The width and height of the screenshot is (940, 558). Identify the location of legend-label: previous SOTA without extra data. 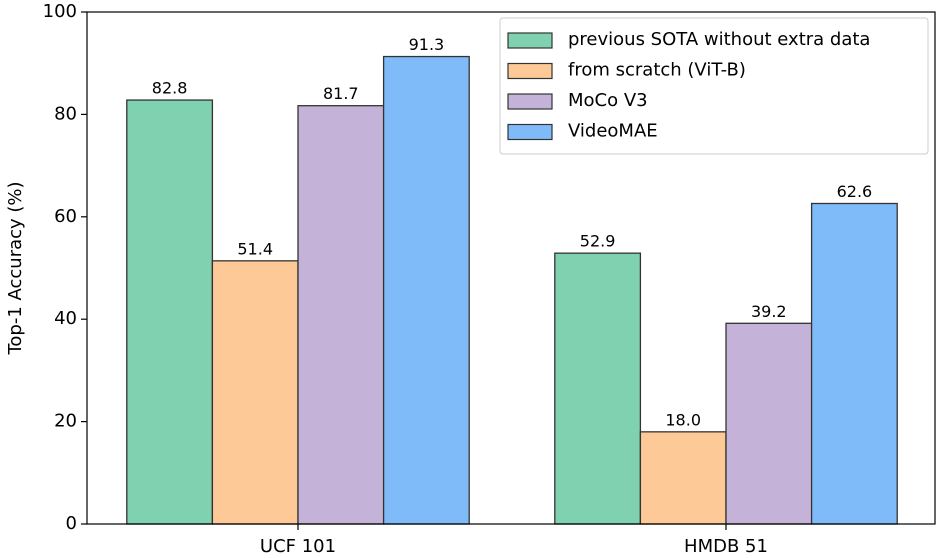
(719, 39).